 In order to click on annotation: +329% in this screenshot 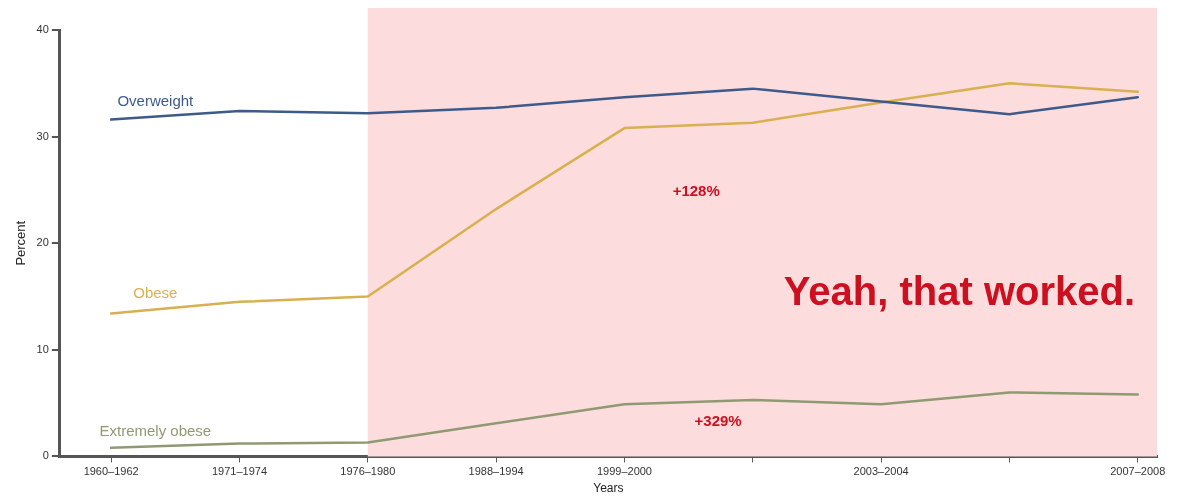, I will do `click(718, 421)`.